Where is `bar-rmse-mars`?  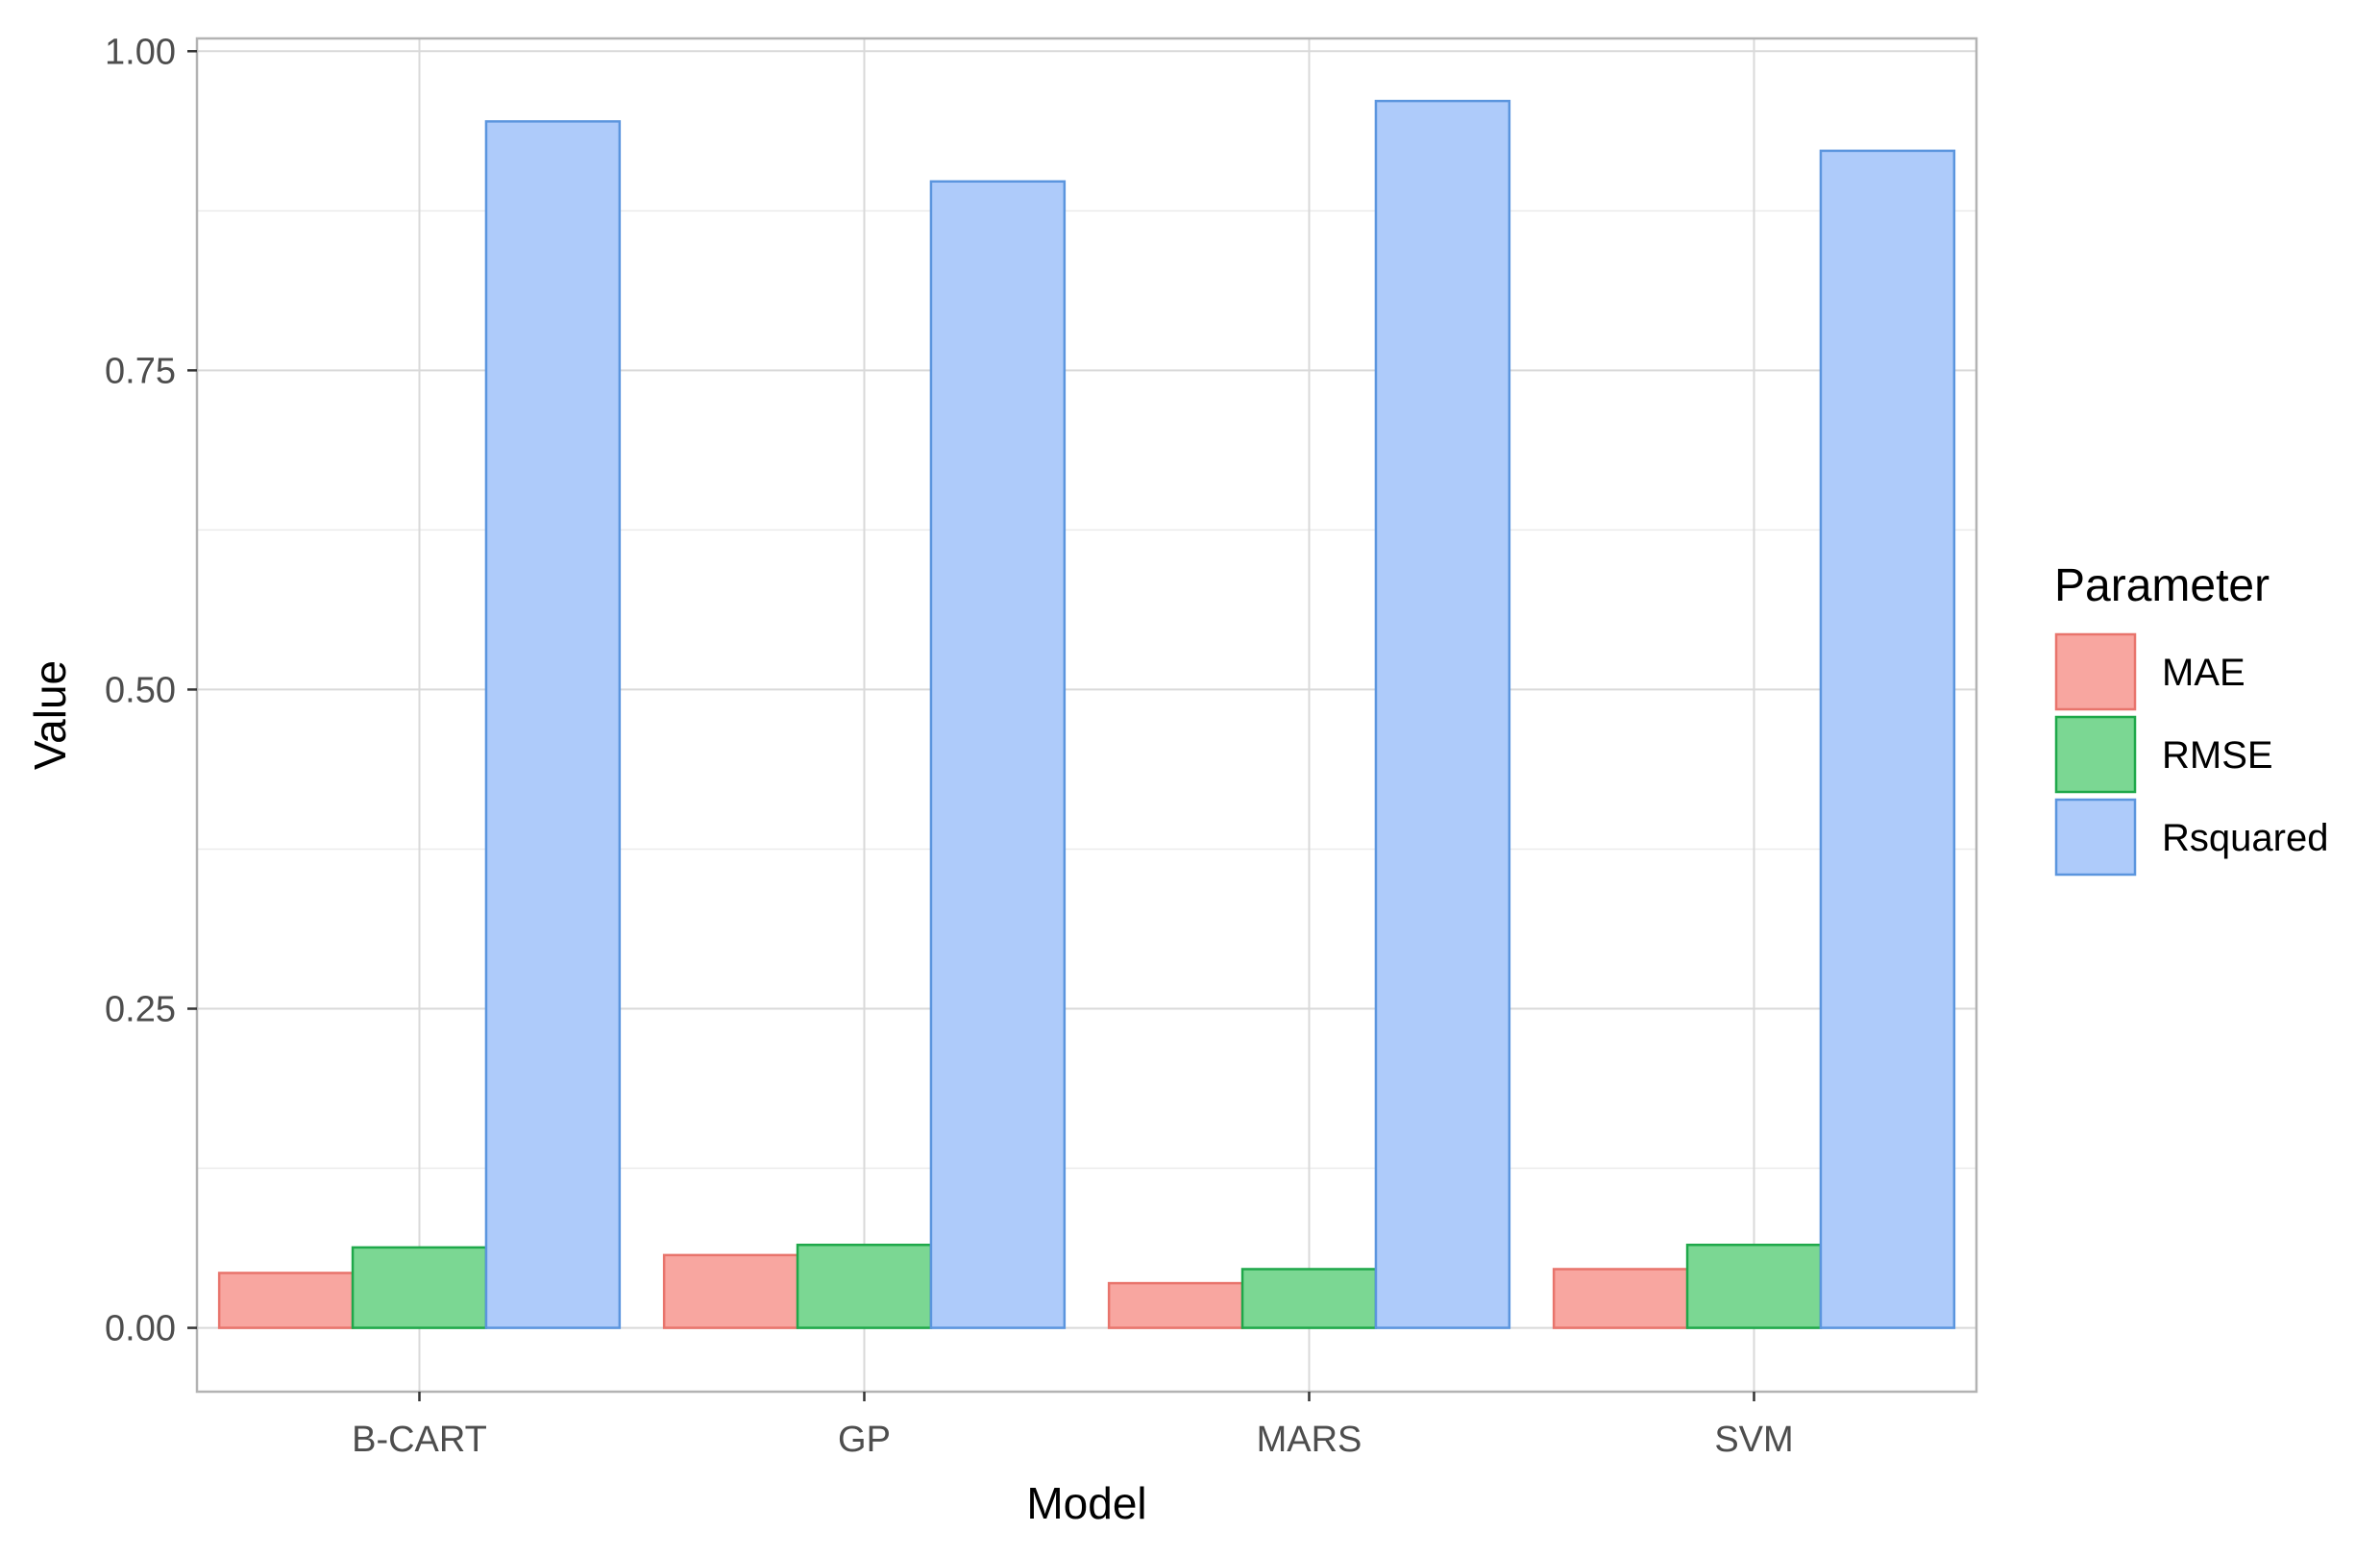 bar-rmse-mars is located at coordinates (1309, 1298).